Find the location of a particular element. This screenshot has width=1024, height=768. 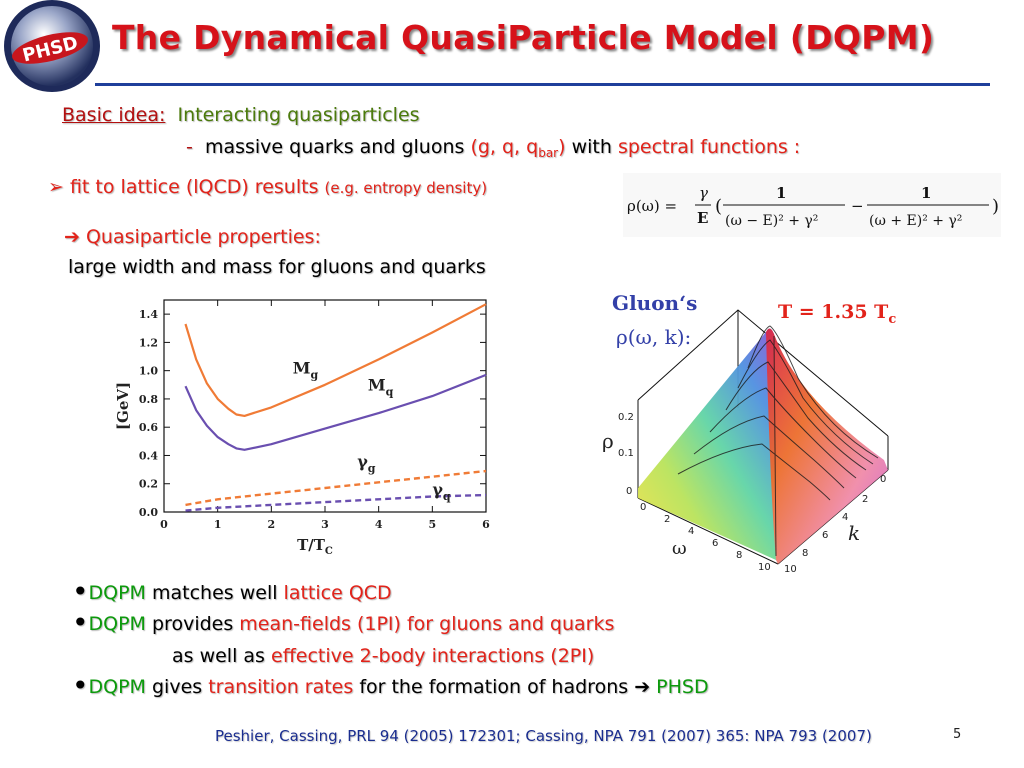

x-tick-label: 4 is located at coordinates (379, 524).